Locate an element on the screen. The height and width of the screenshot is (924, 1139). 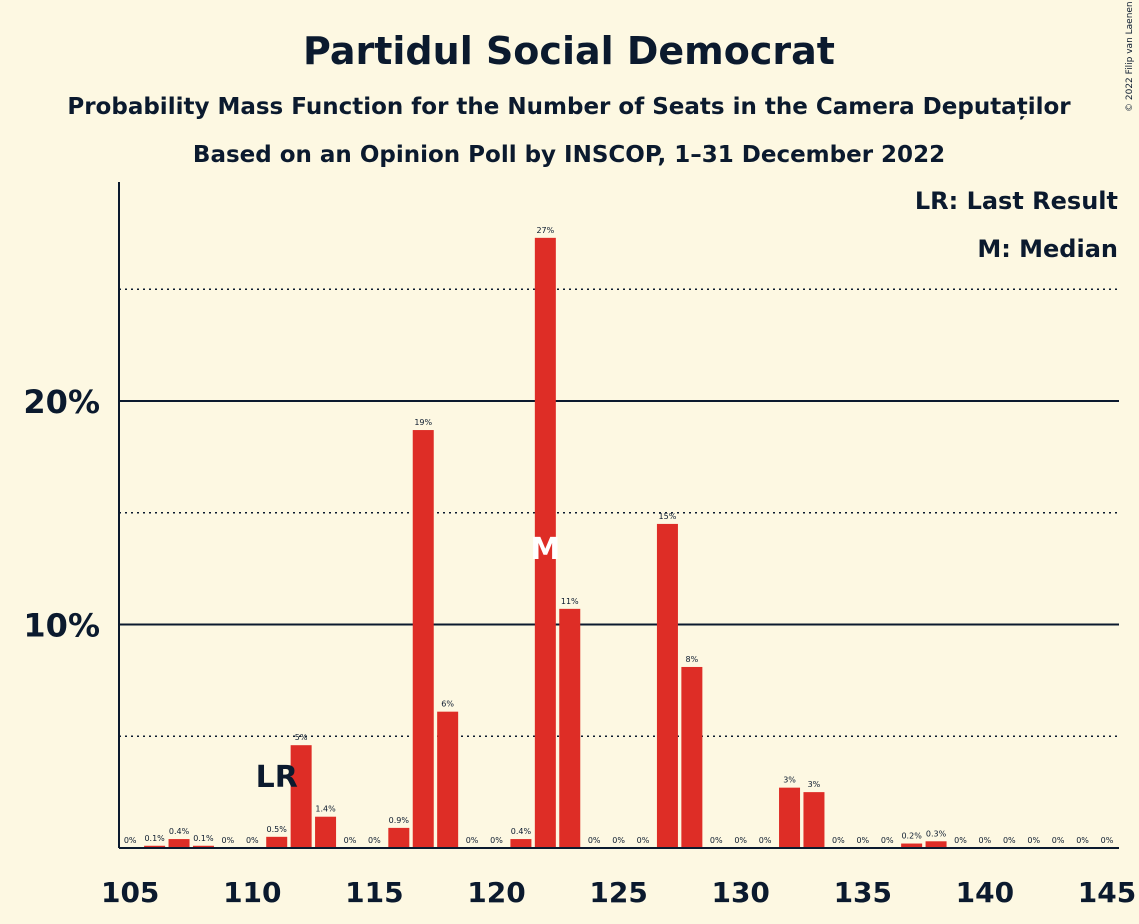
bar-value-label: 5% is located at coordinates (301, 737).